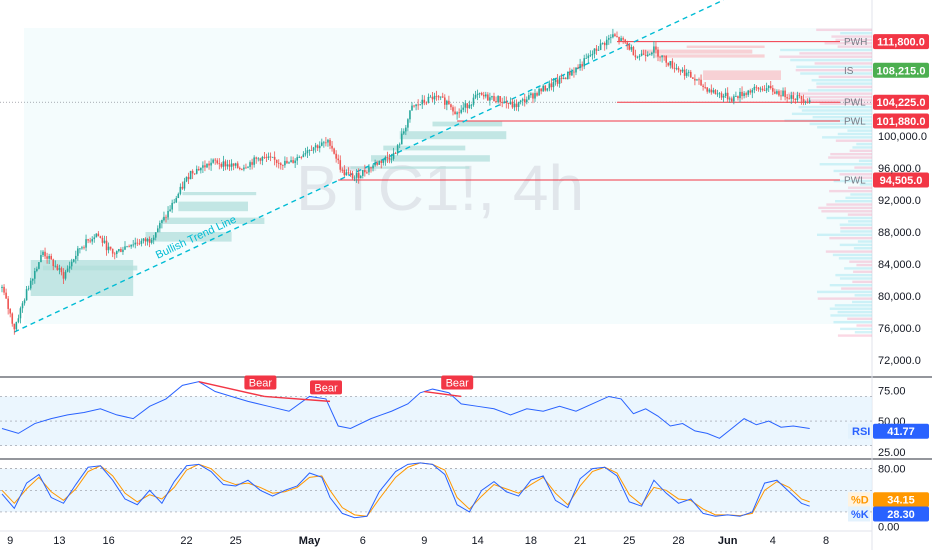 This screenshot has height=550, width=932. What do you see at coordinates (826, 541) in the screenshot?
I see `time-tick-label: 8` at bounding box center [826, 541].